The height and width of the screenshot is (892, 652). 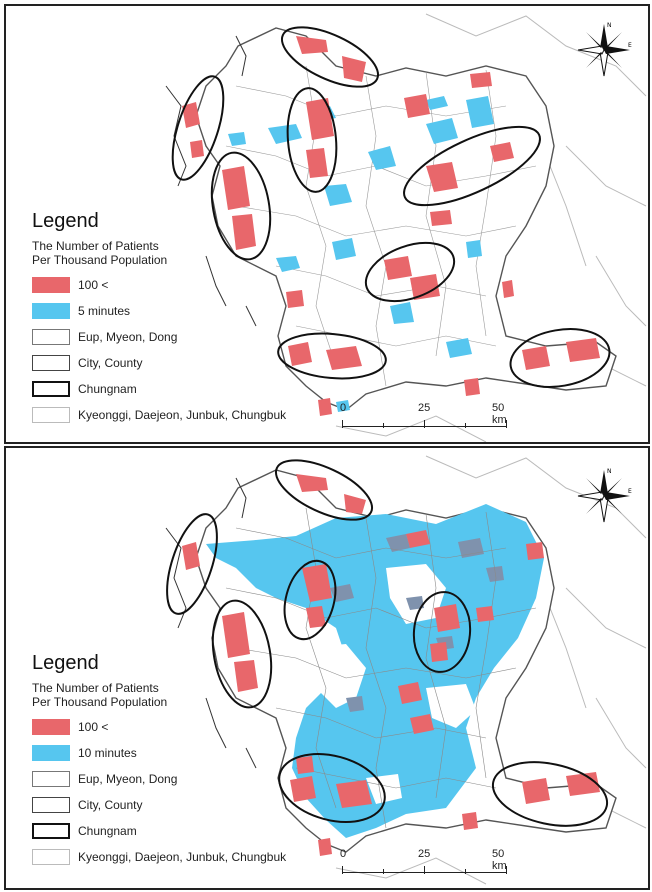 What do you see at coordinates (107, 753) in the screenshot?
I see `legend-item-label: 10 minutes` at bounding box center [107, 753].